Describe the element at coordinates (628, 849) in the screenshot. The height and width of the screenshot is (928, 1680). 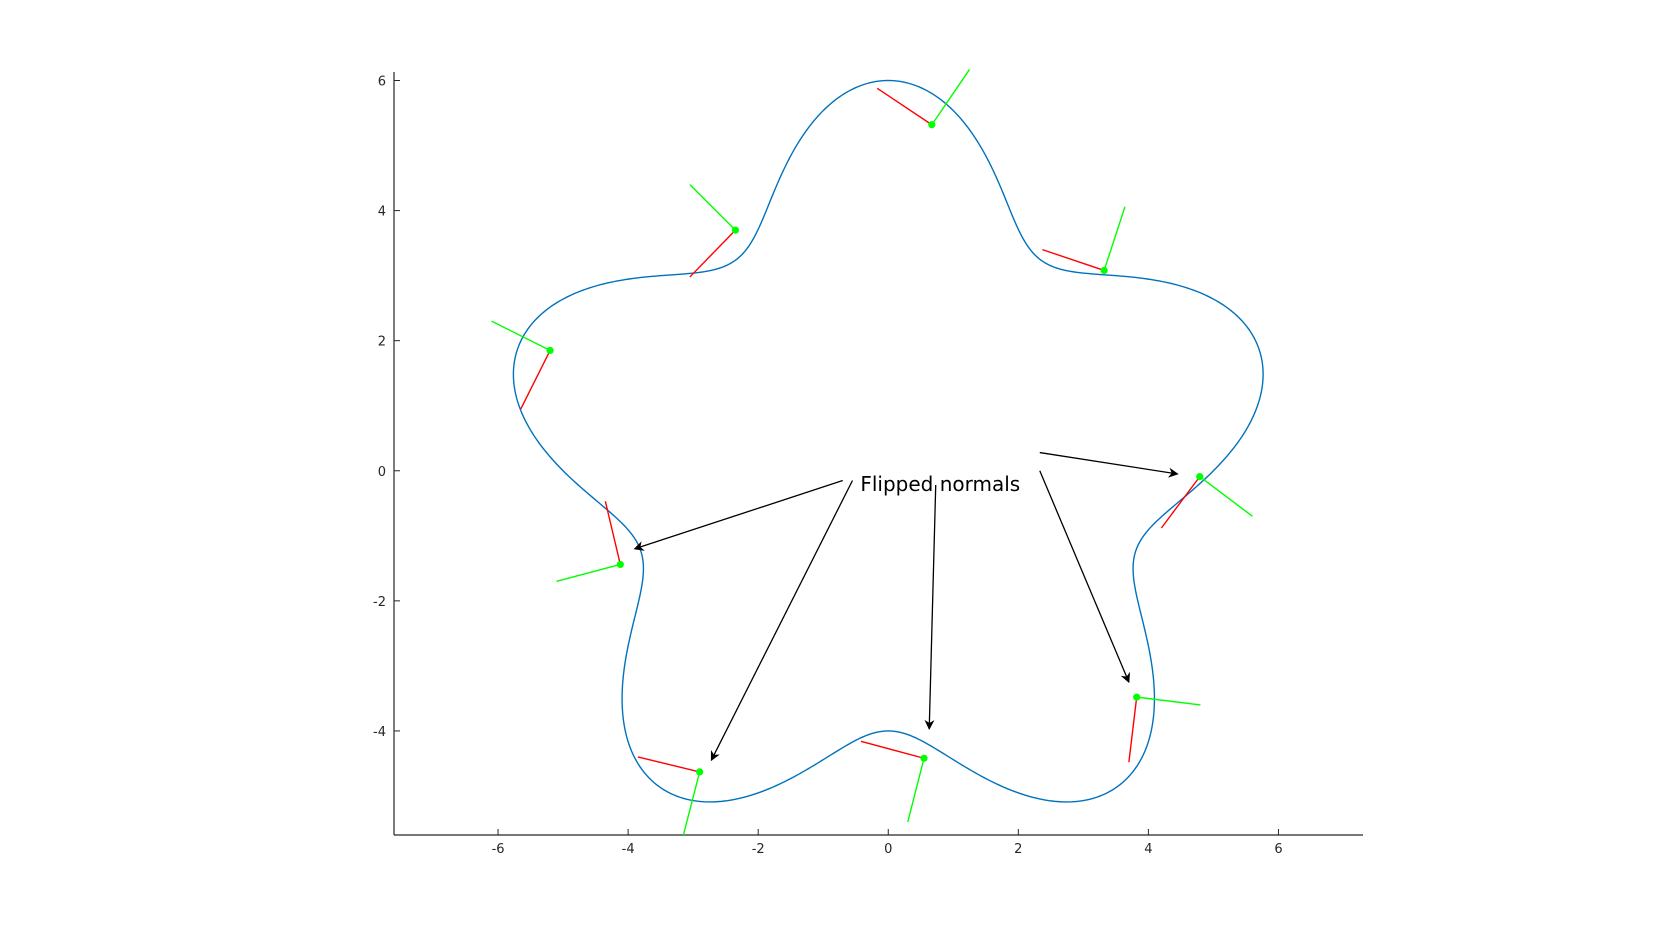
I see `x-tick-label: -4` at that location.